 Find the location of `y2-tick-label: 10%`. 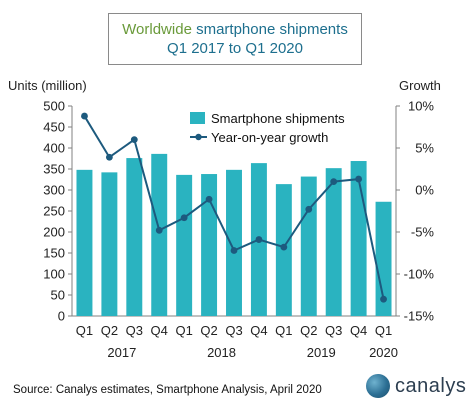

y2-tick-label: 10% is located at coordinates (421, 106).